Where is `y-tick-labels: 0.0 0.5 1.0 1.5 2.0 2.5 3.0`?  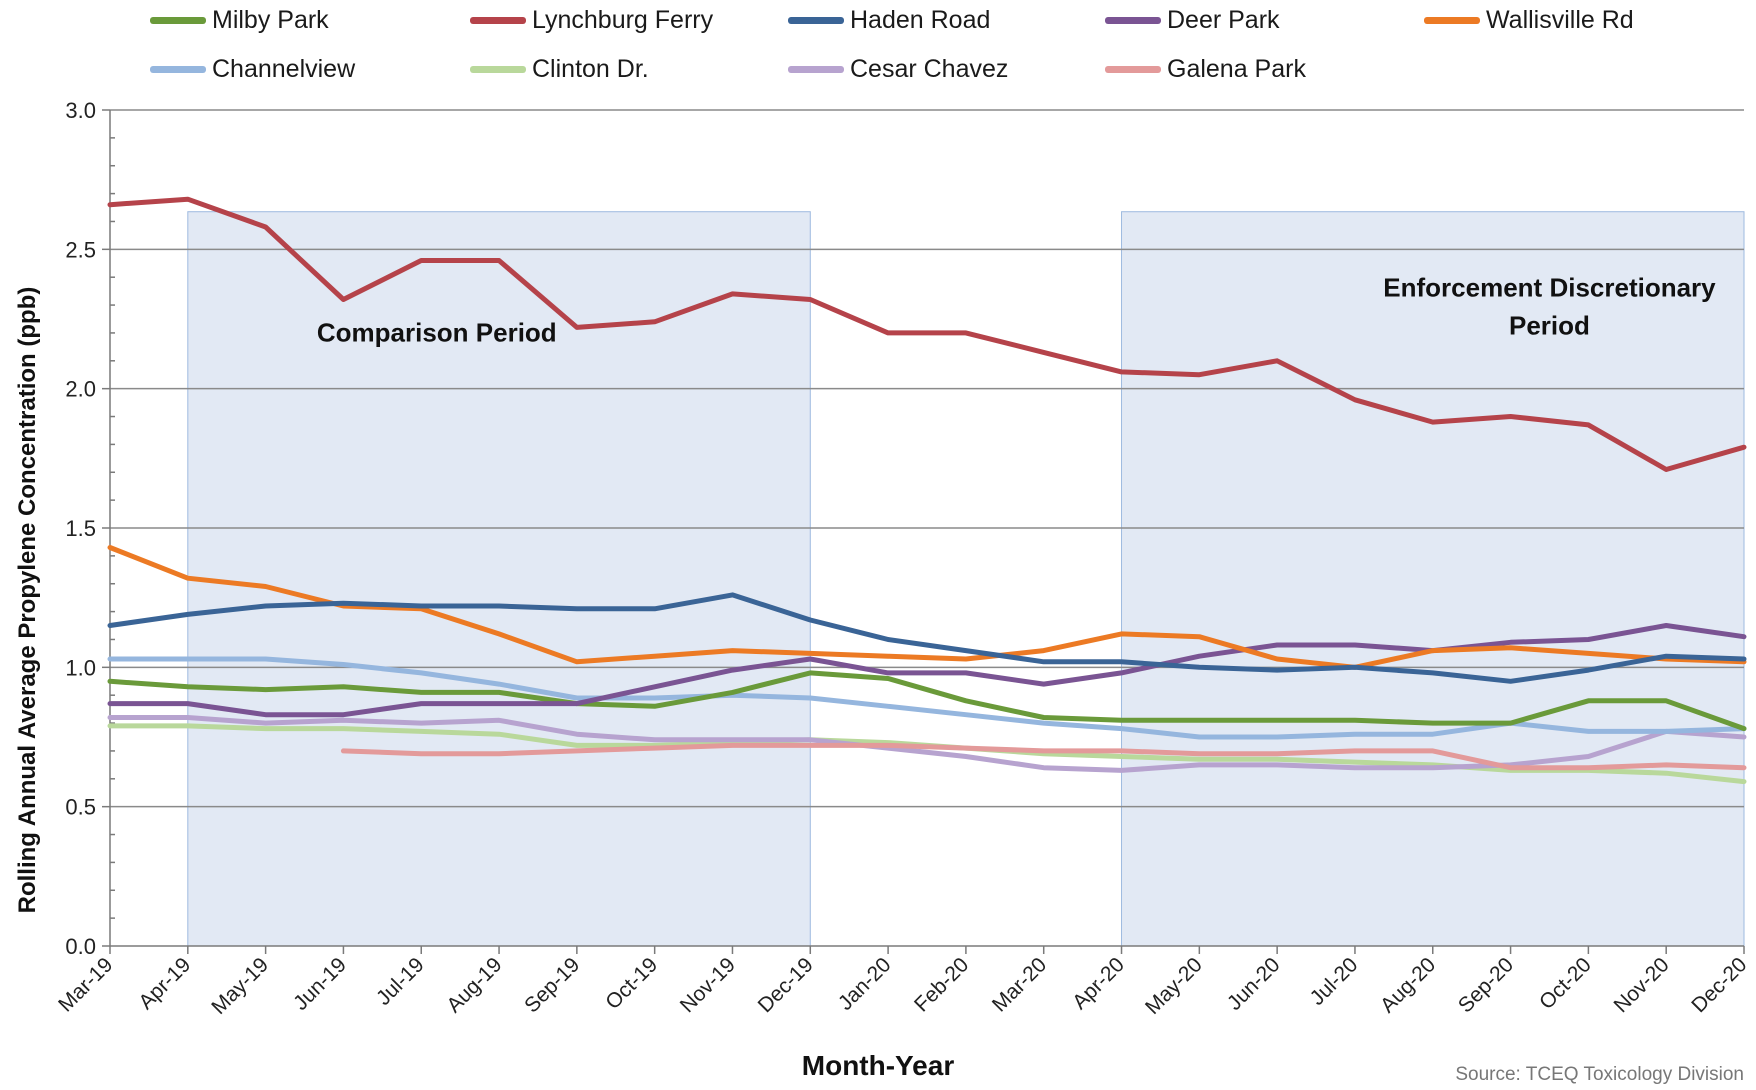
y-tick-labels: 0.0 0.5 1.0 1.5 2.0 2.5 3.0 is located at coordinates (80, 528).